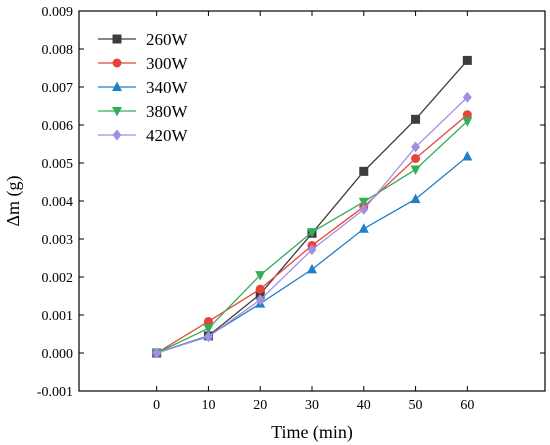 This screenshot has height=445, width=550. I want to click on legend-label: 300W, so click(167, 63).